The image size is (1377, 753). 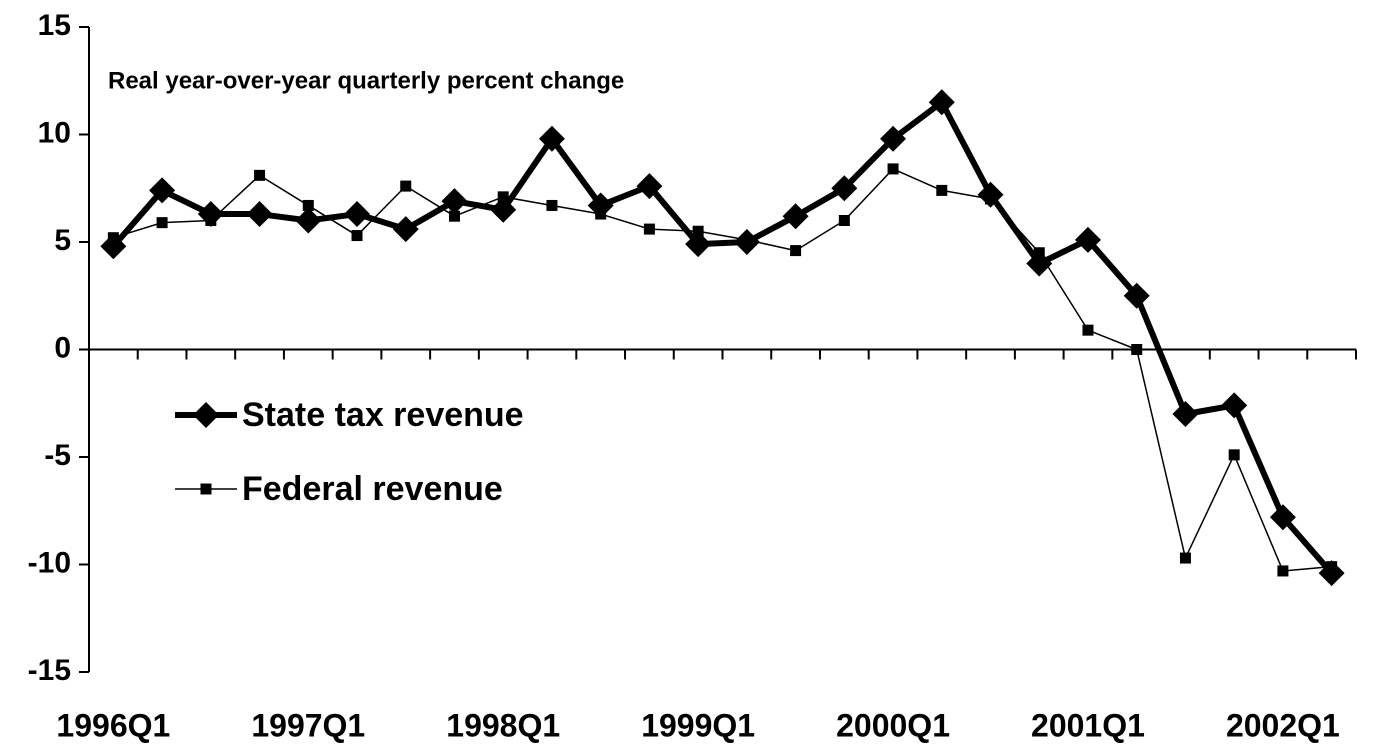 I want to click on y-tick-label: 15, so click(x=54, y=25).